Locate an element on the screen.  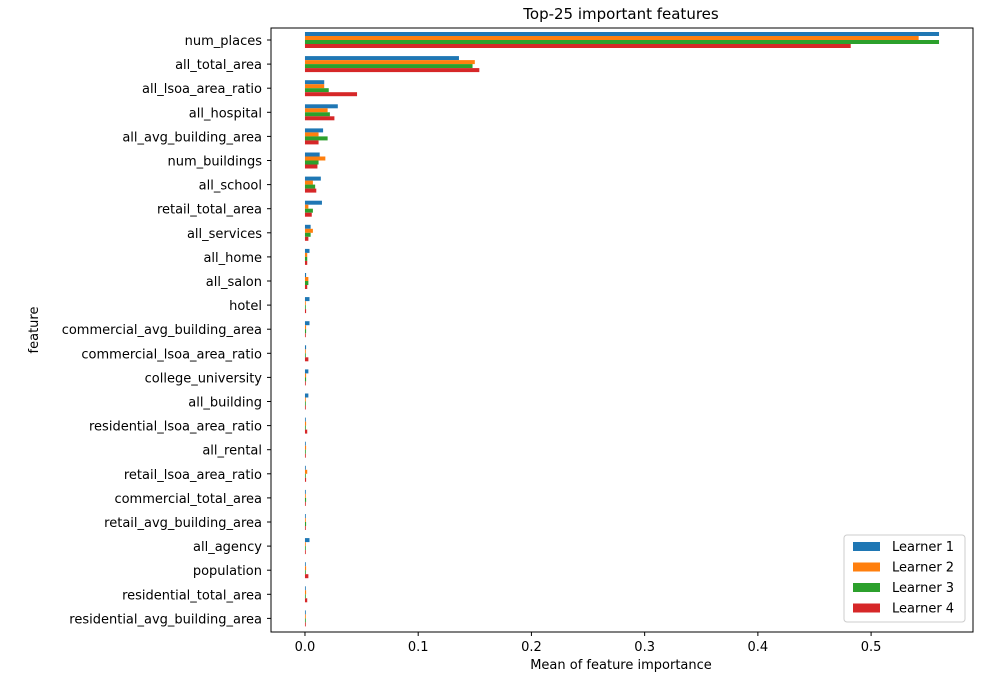
y-tick-label: all_hospital is located at coordinates (225, 113).